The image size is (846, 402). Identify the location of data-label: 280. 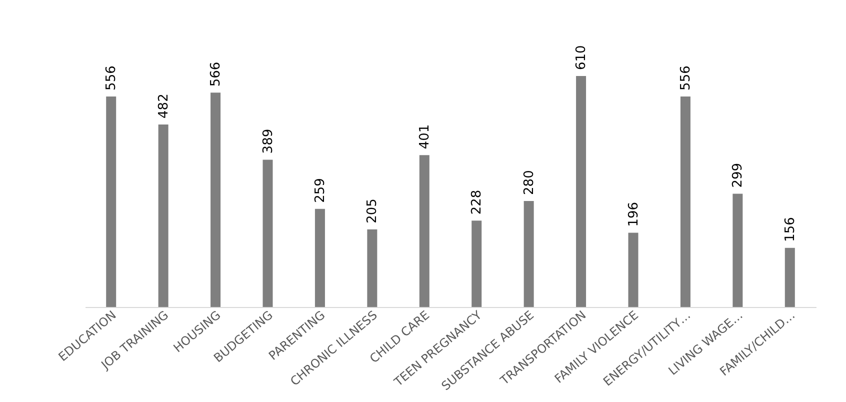
(529, 182).